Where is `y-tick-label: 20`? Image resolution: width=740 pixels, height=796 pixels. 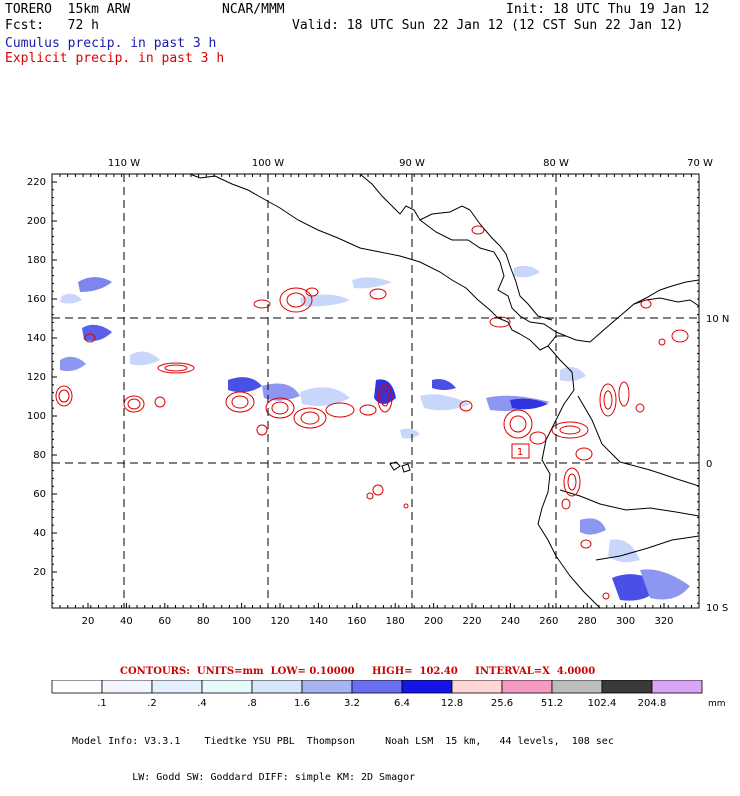 y-tick-label: 20 is located at coordinates (39, 572).